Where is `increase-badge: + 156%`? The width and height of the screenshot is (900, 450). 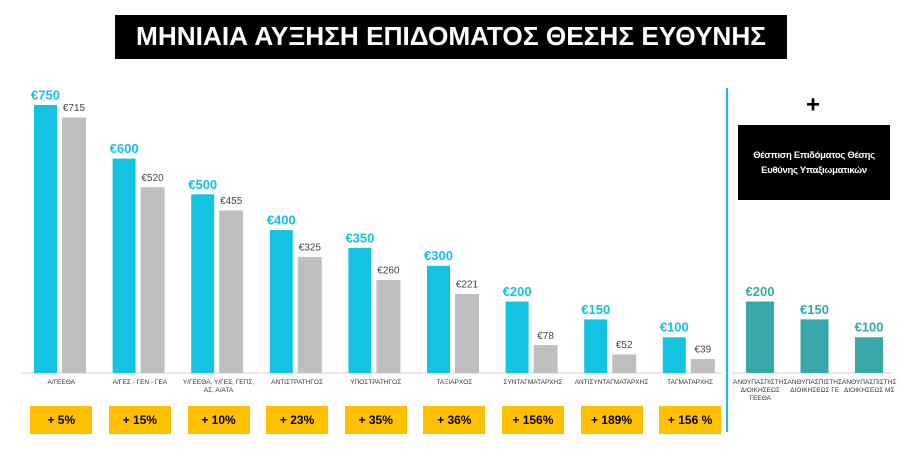 increase-badge: + 156% is located at coordinates (532, 420).